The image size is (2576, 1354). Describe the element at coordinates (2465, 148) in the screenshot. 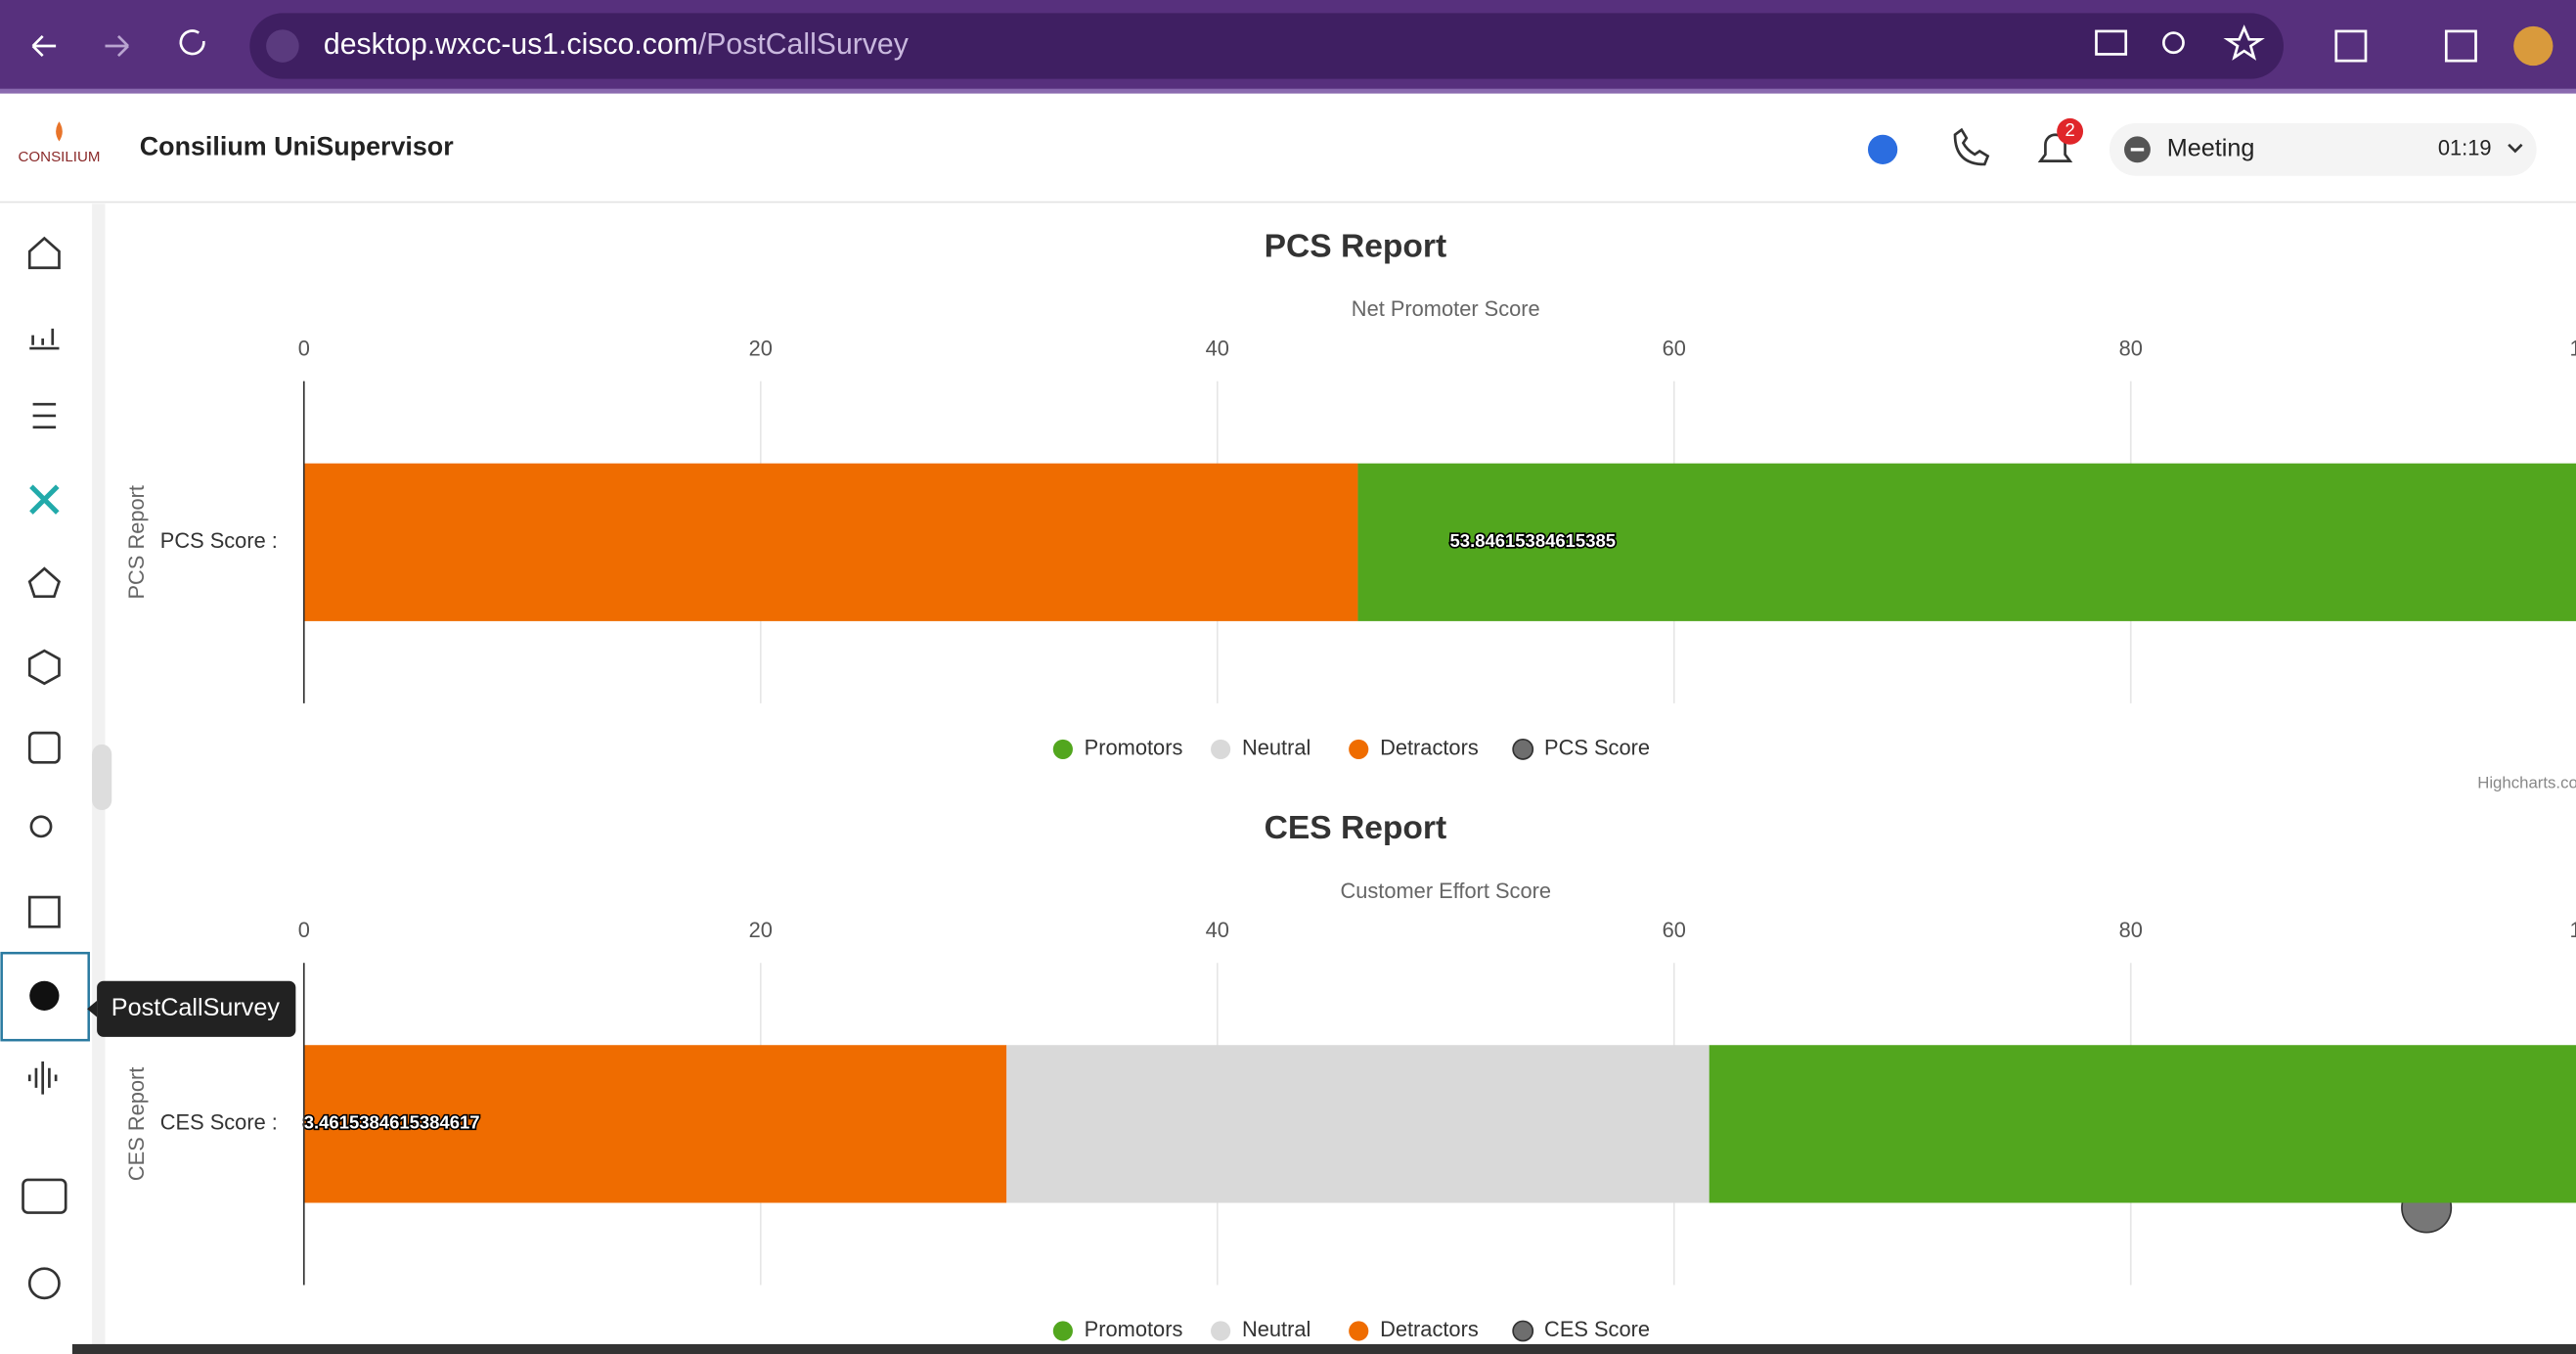

I see `status-timer: 01:19` at that location.